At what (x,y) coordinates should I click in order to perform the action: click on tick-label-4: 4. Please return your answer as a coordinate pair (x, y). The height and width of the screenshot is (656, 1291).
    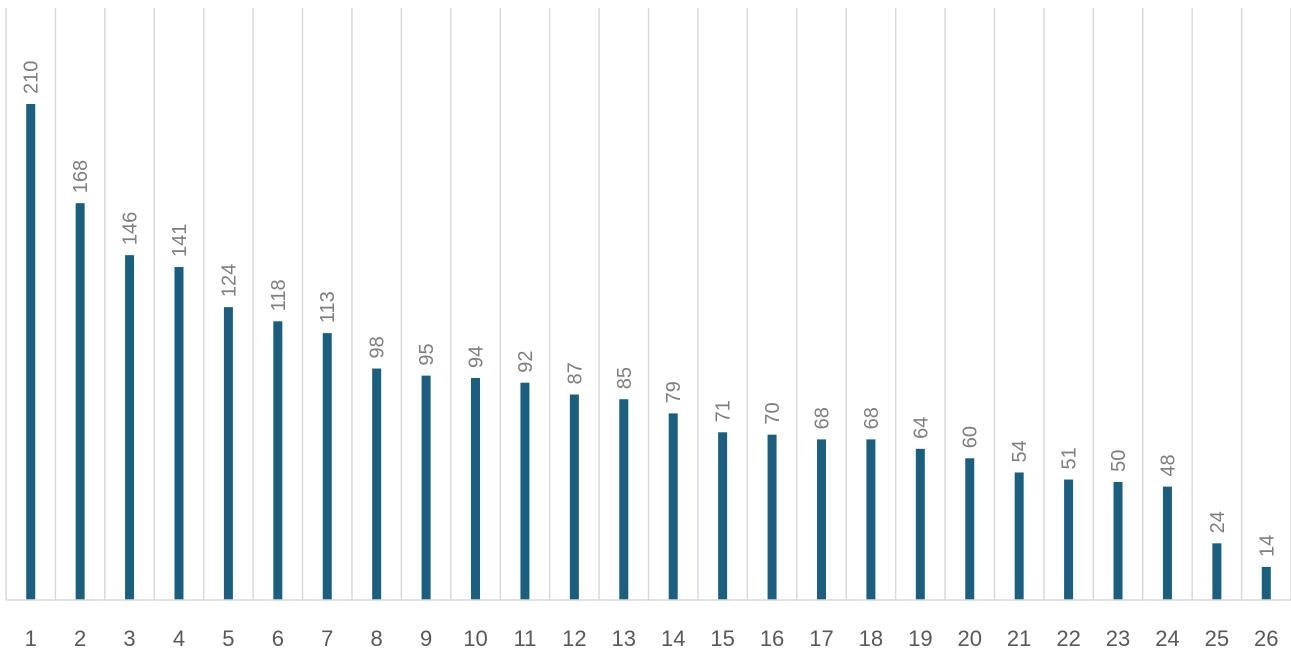
    Looking at the image, I should click on (179, 638).